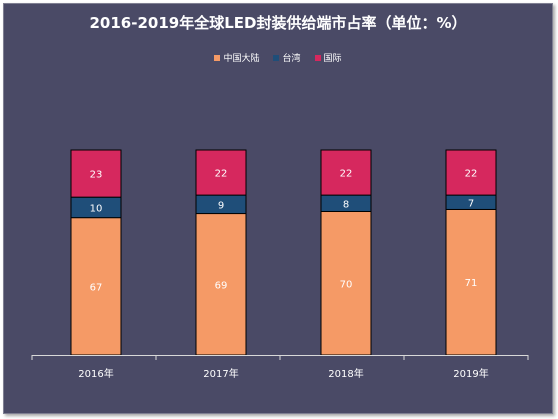 Image resolution: width=558 pixels, height=419 pixels. I want to click on data-label-1-2: 22, so click(221, 174).